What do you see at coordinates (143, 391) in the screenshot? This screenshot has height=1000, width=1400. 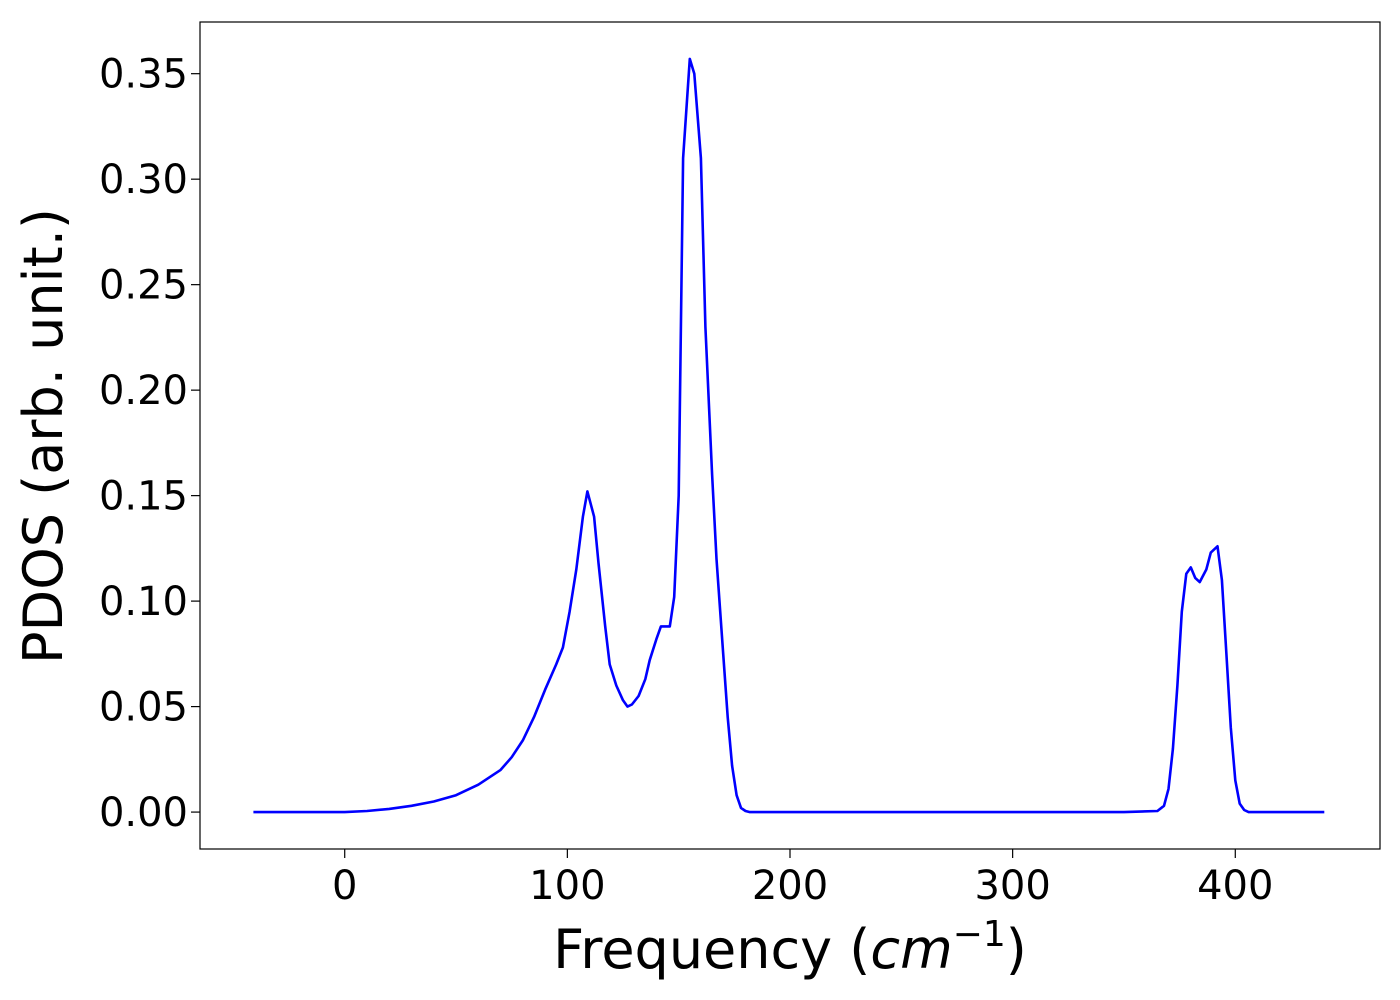 I see `y-tick-label: 0.20` at bounding box center [143, 391].